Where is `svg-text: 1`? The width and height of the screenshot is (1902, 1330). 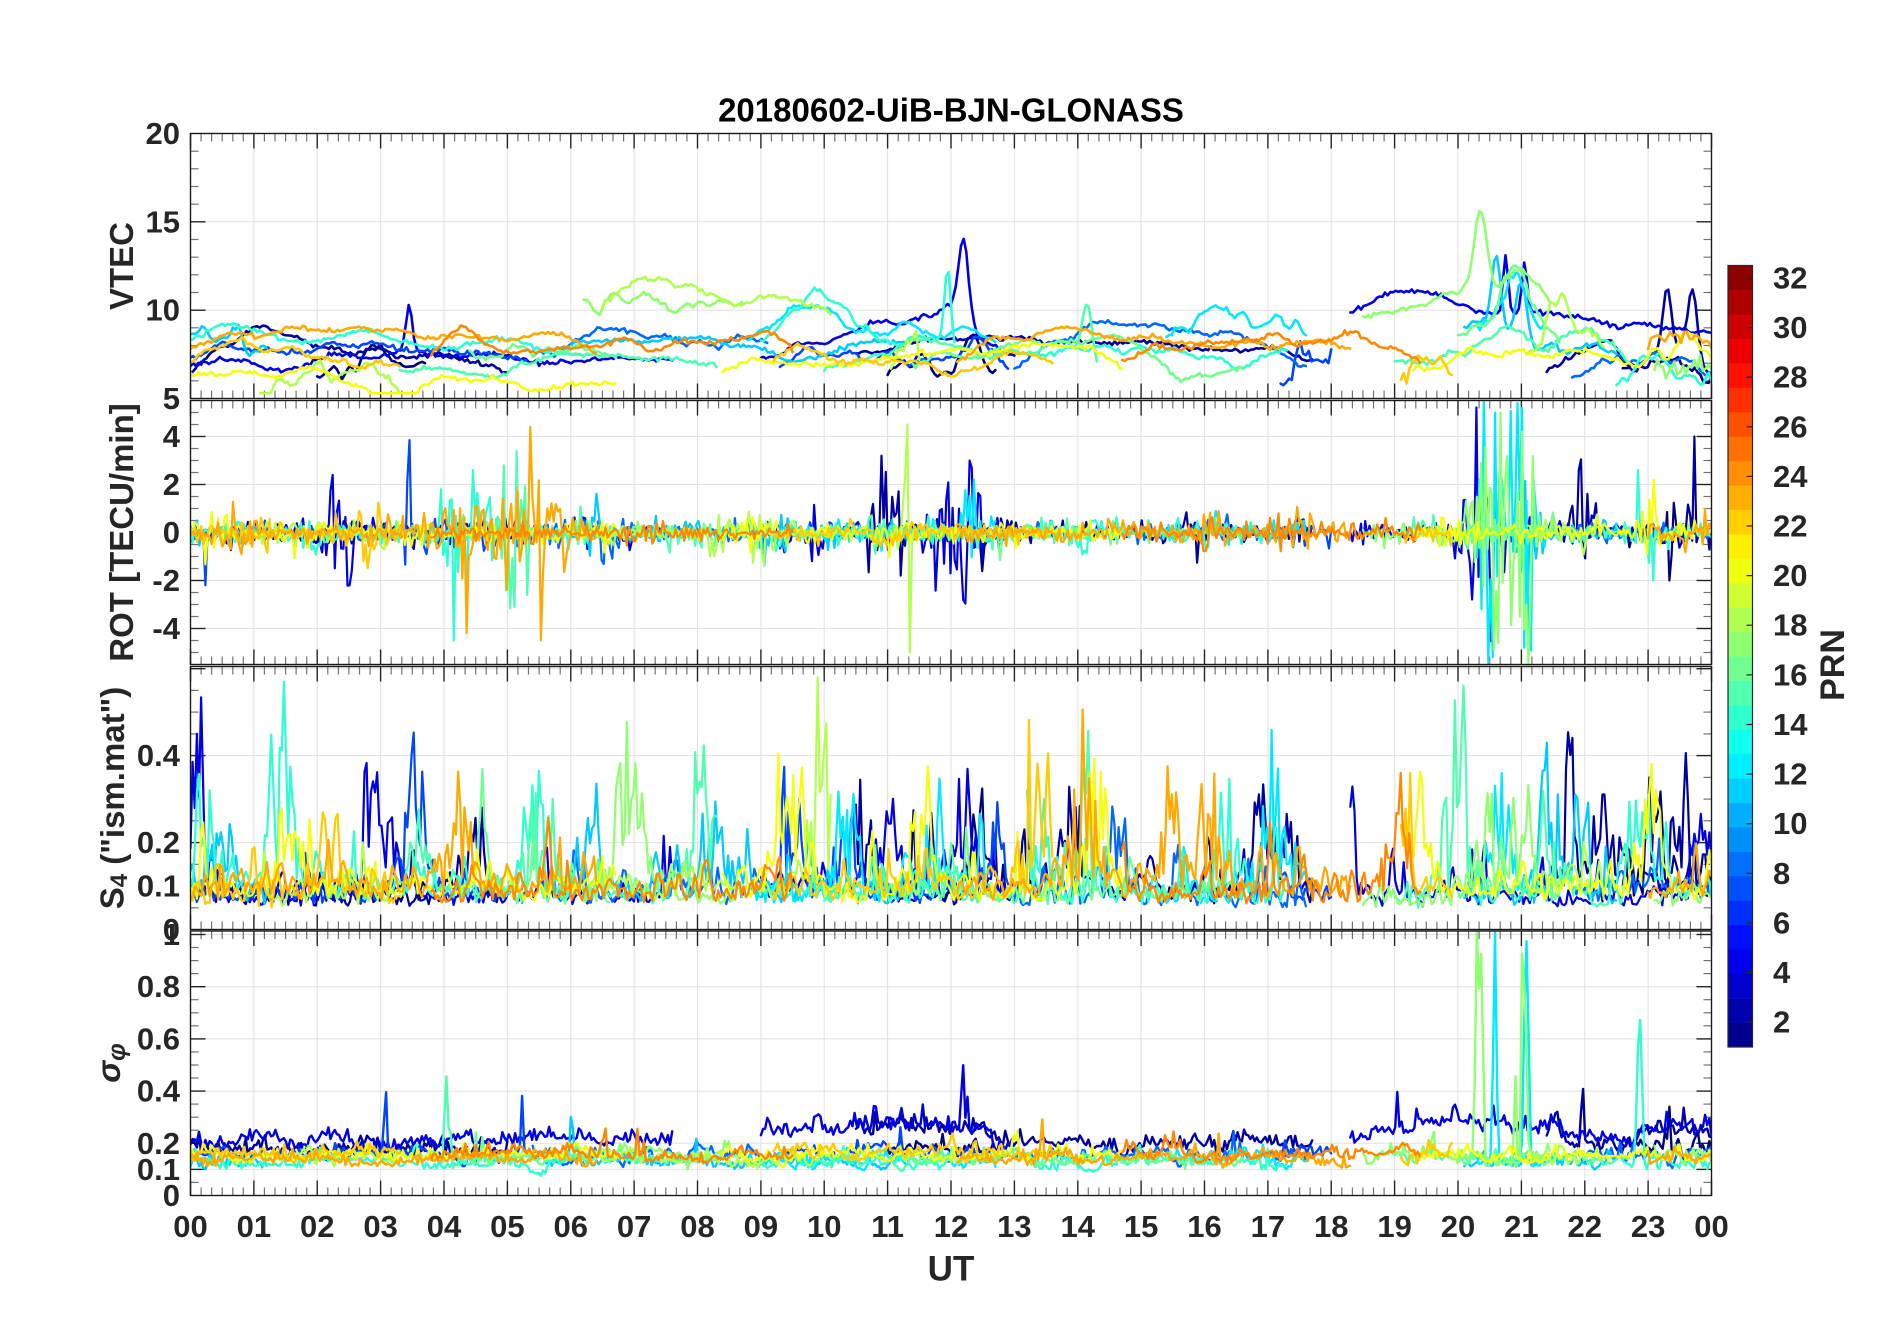
svg-text: 1 is located at coordinates (171, 934).